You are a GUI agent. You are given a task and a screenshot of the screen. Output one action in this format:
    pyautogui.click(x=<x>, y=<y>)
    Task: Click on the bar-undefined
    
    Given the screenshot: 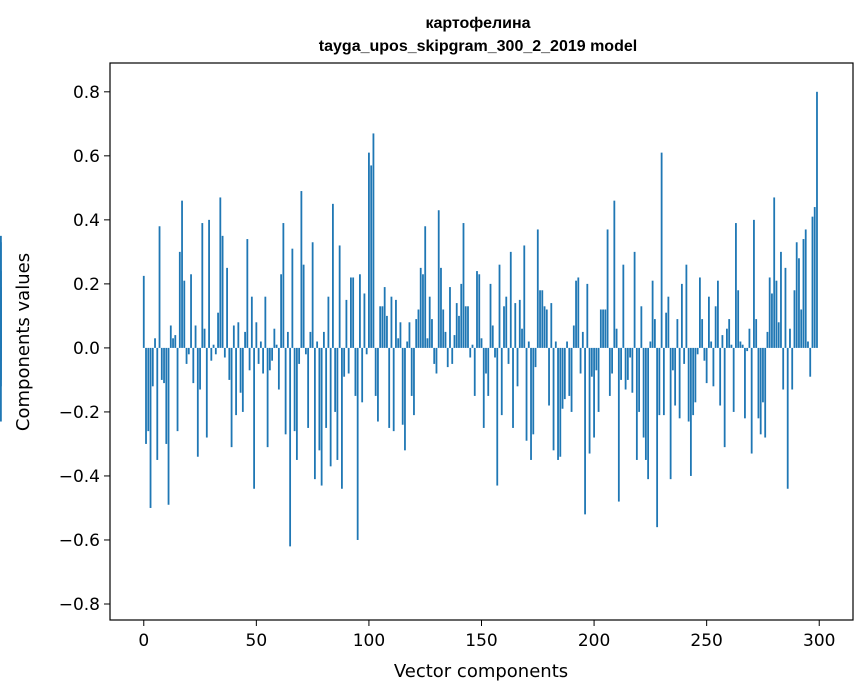 What is the action you would take?
    pyautogui.click(x=1, y=367)
    